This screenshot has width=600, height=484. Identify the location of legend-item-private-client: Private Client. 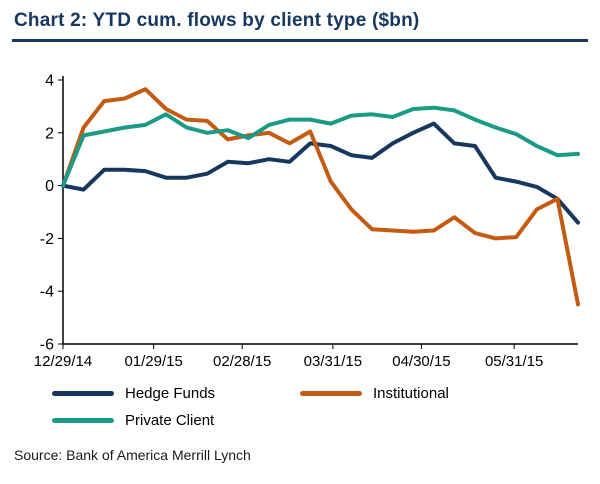
(176, 420).